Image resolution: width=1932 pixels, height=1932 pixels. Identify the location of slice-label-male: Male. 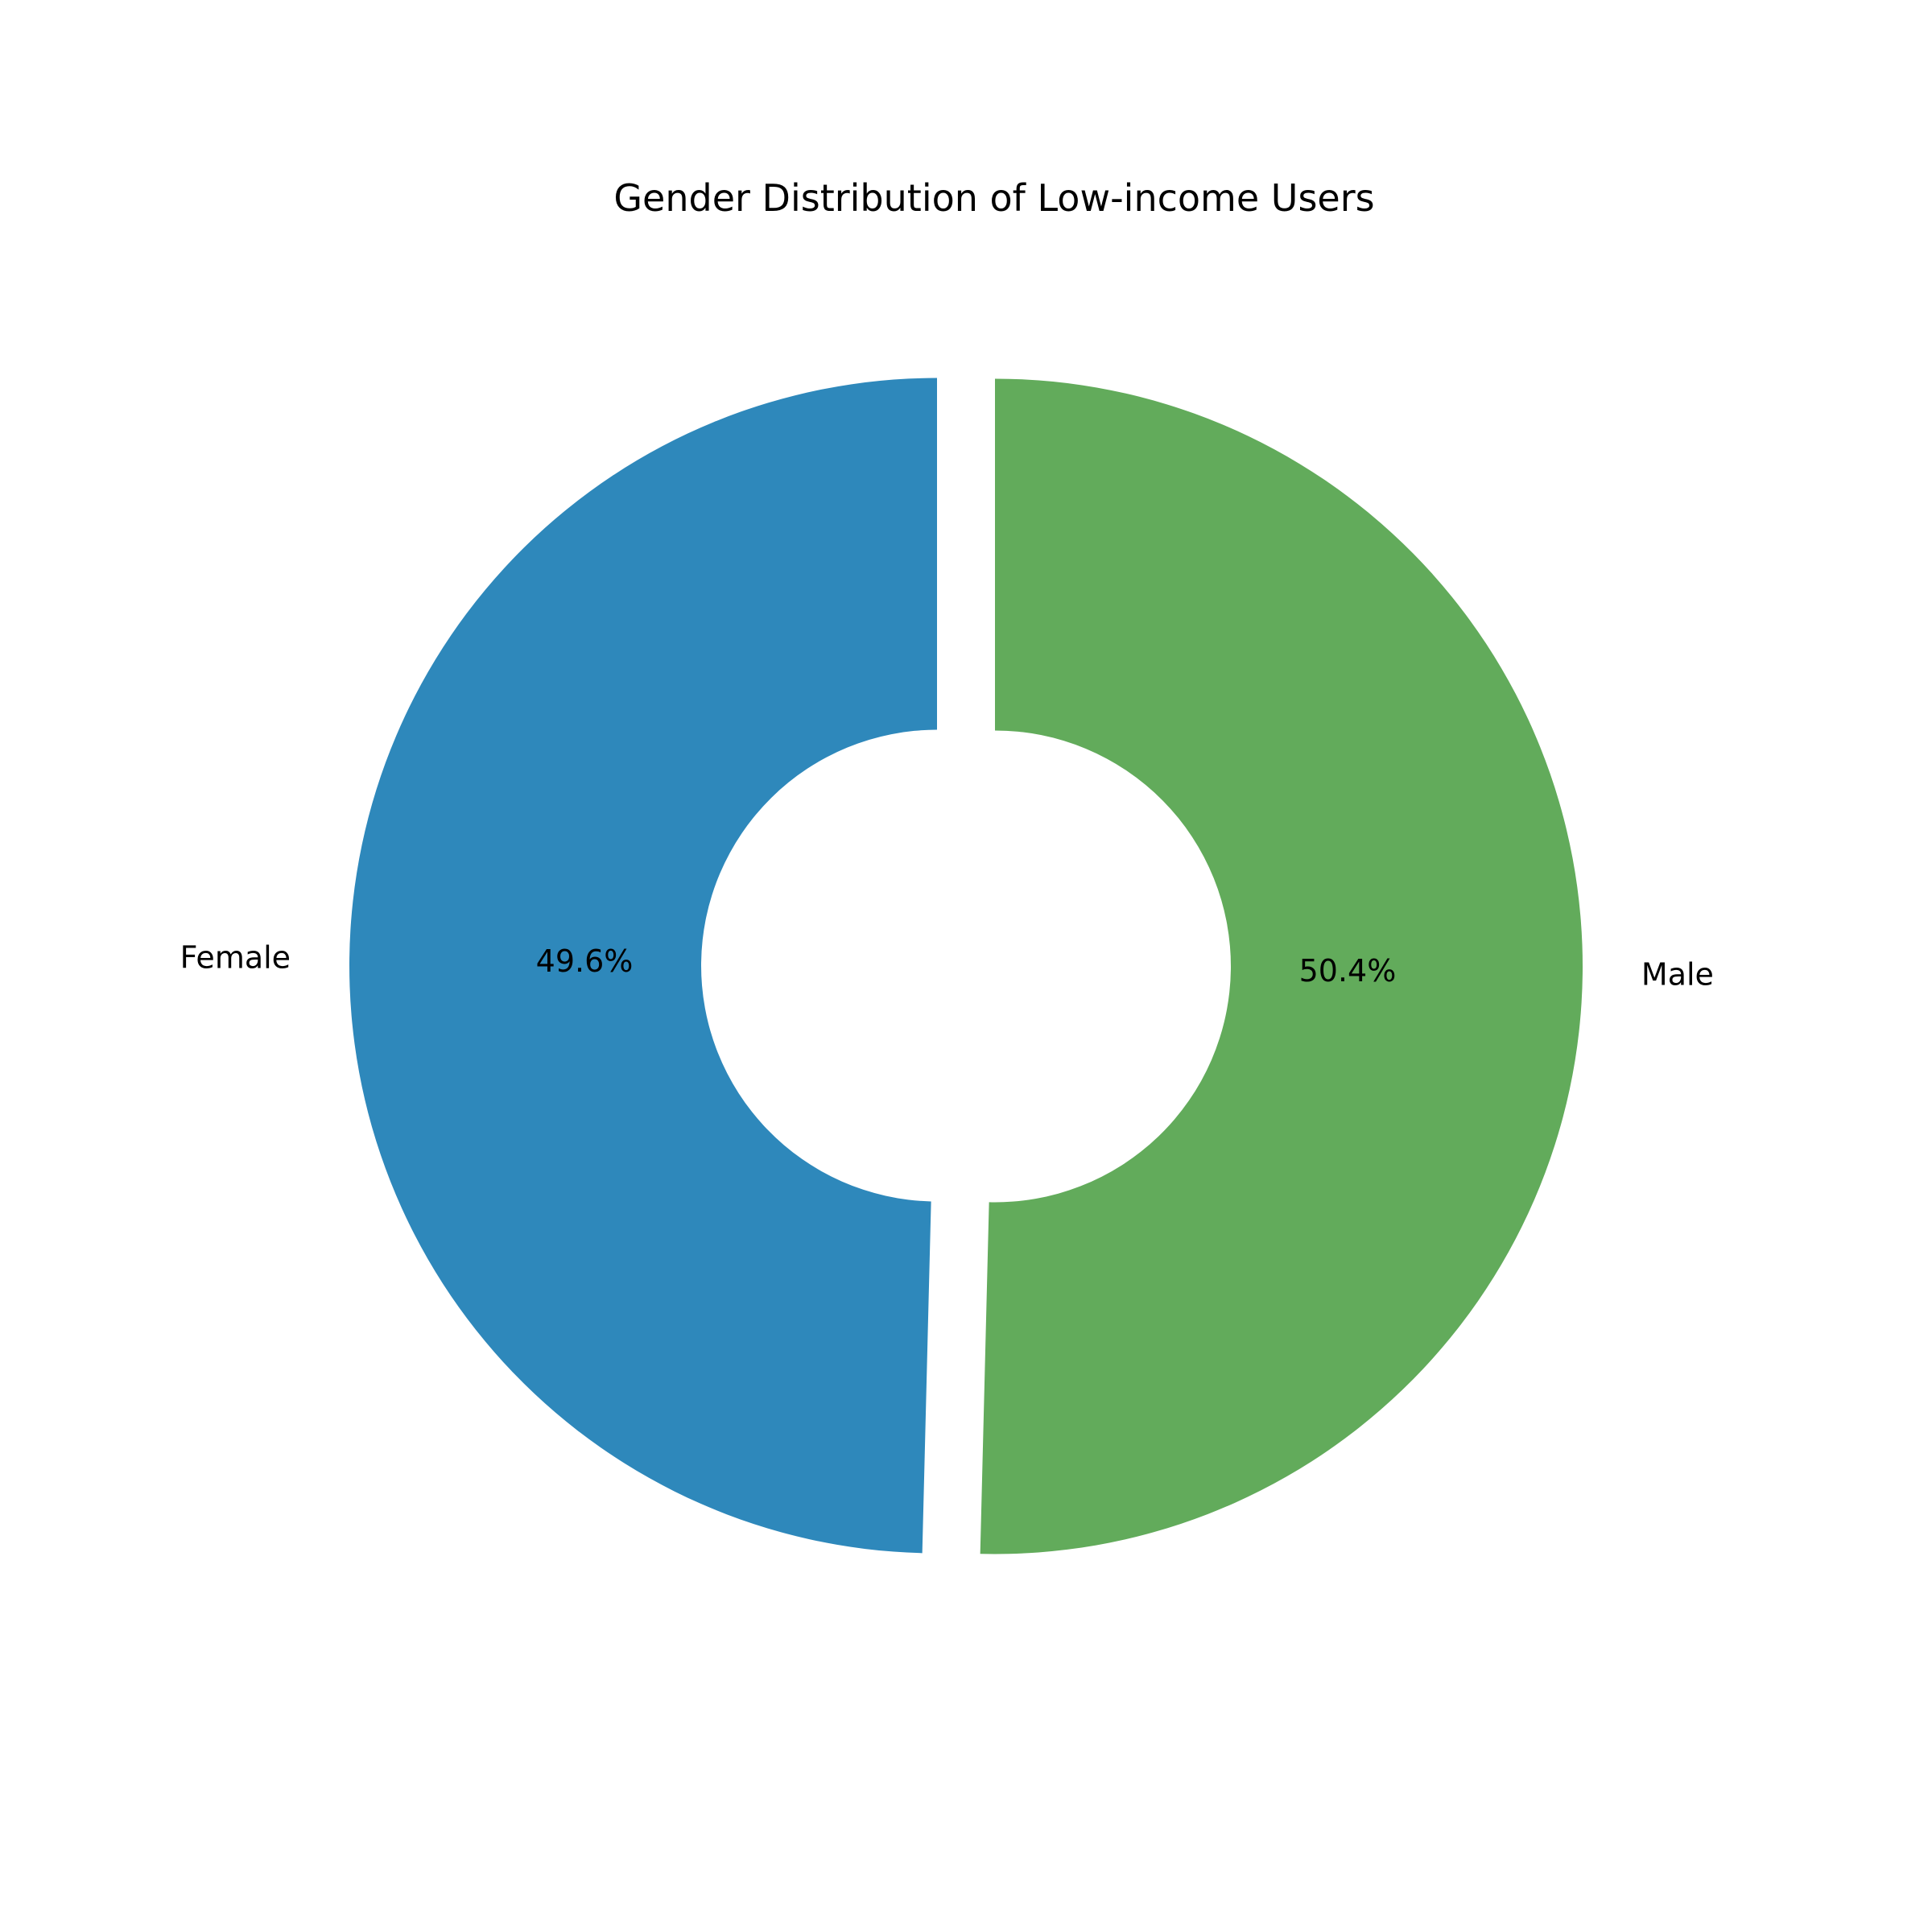
(1677, 975).